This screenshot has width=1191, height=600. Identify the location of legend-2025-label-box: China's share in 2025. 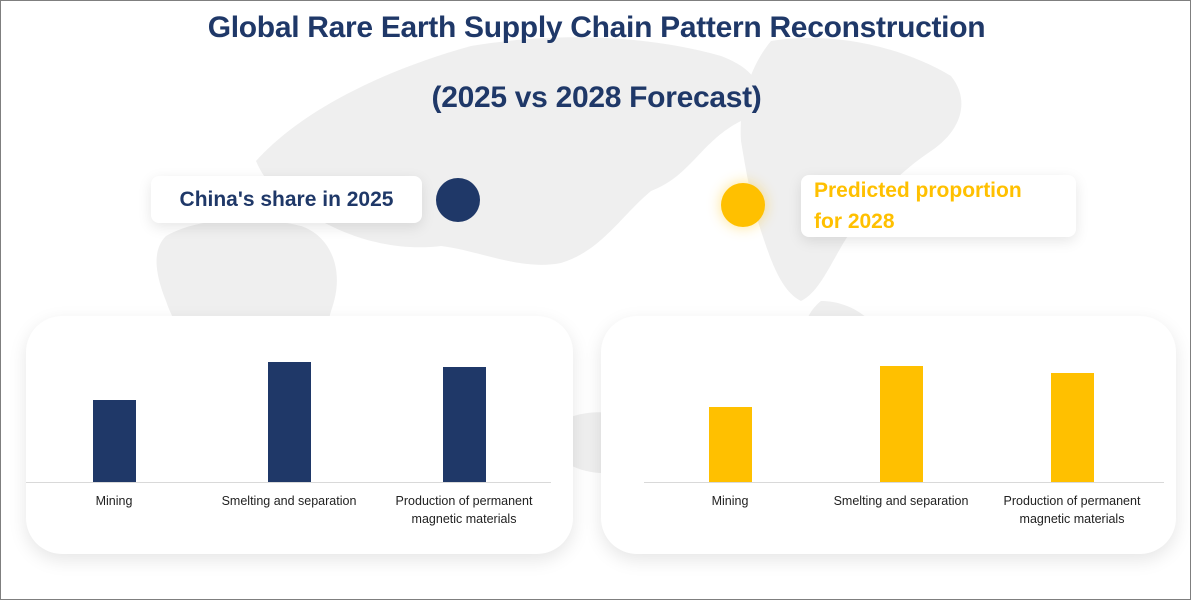
(286, 199).